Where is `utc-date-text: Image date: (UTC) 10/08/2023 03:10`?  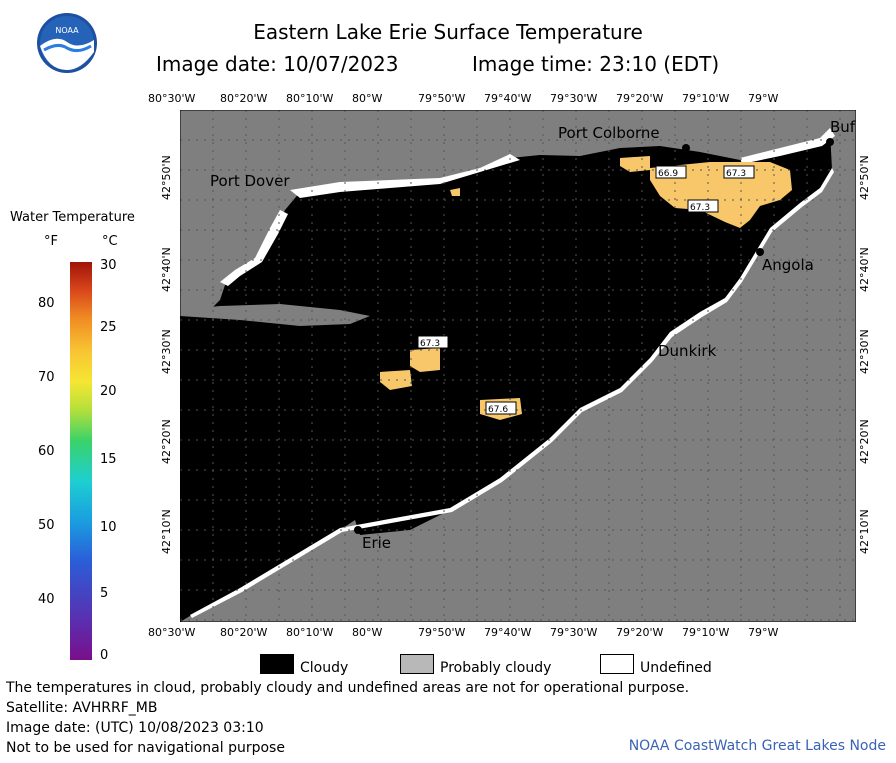
utc-date-text: Image date: (UTC) 10/08/2023 03:10 is located at coordinates (135, 728).